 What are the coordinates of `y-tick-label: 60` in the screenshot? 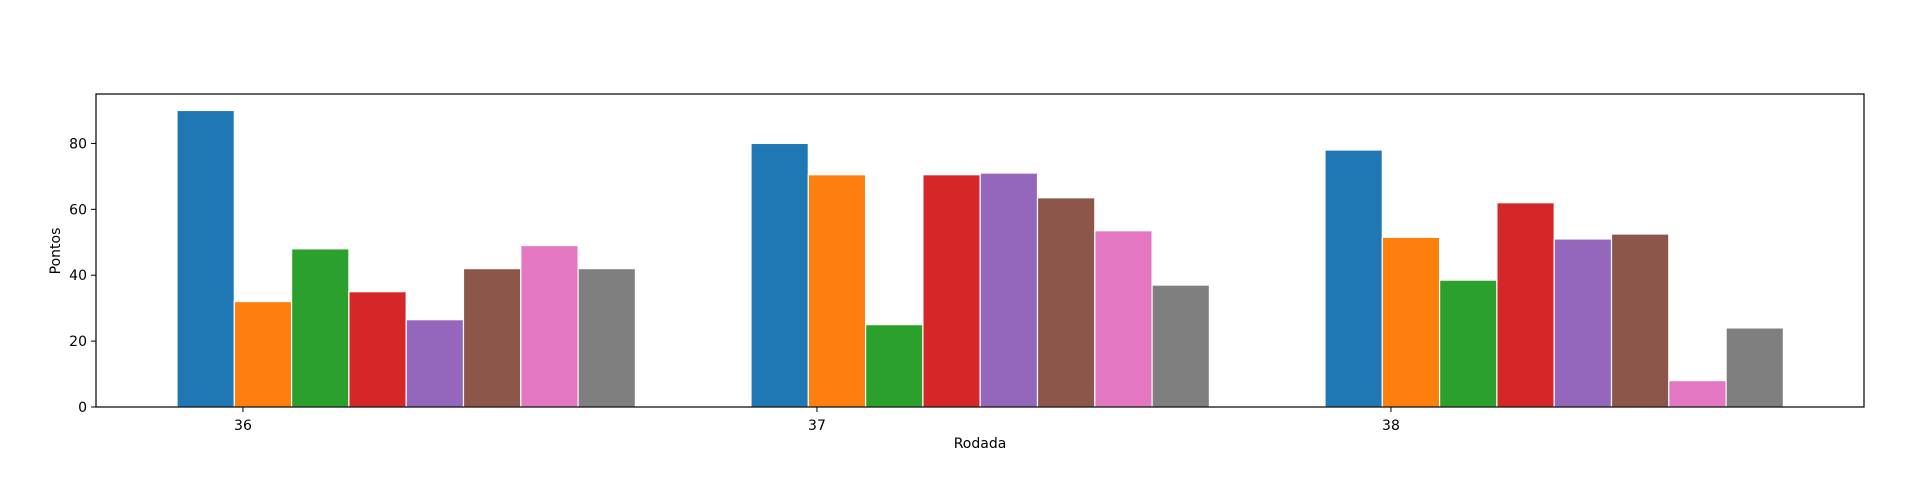 It's located at (78, 210).